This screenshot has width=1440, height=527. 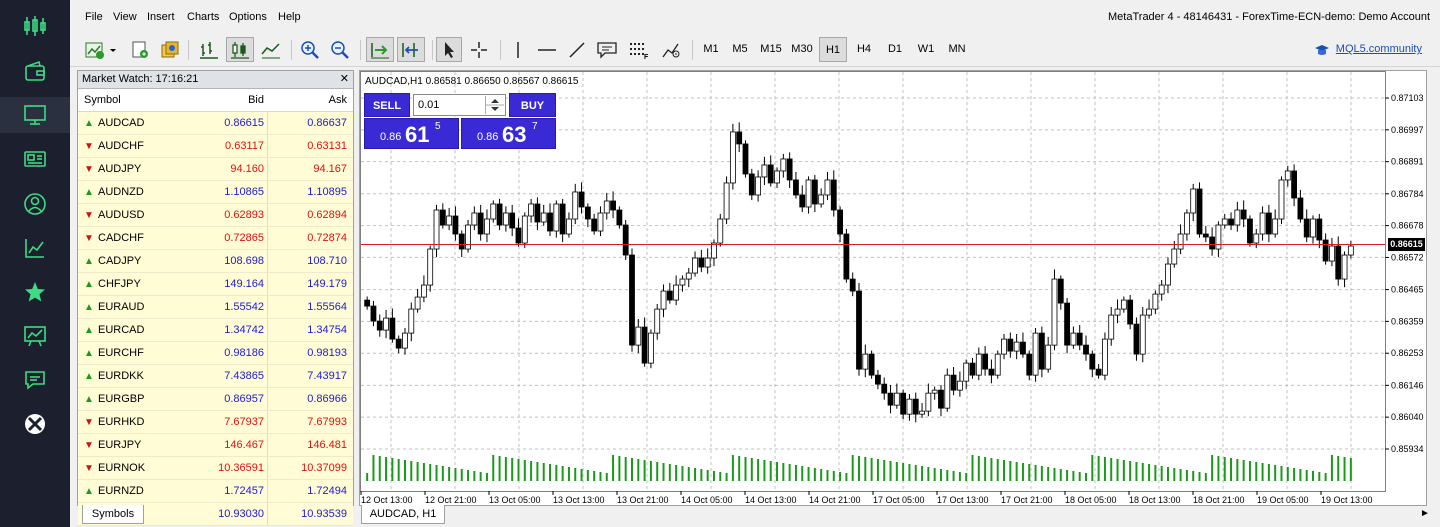 What do you see at coordinates (802, 49) in the screenshot?
I see `tf-m30: M30` at bounding box center [802, 49].